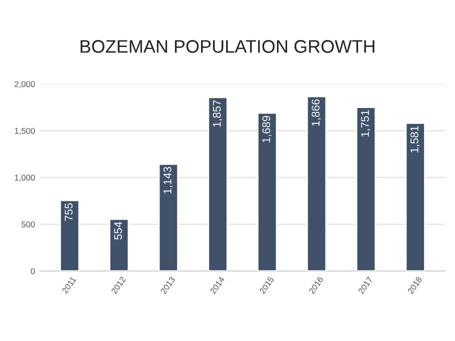 This screenshot has width=455, height=341. Describe the element at coordinates (217, 113) in the screenshot. I see `data-label: 1,857` at that location.